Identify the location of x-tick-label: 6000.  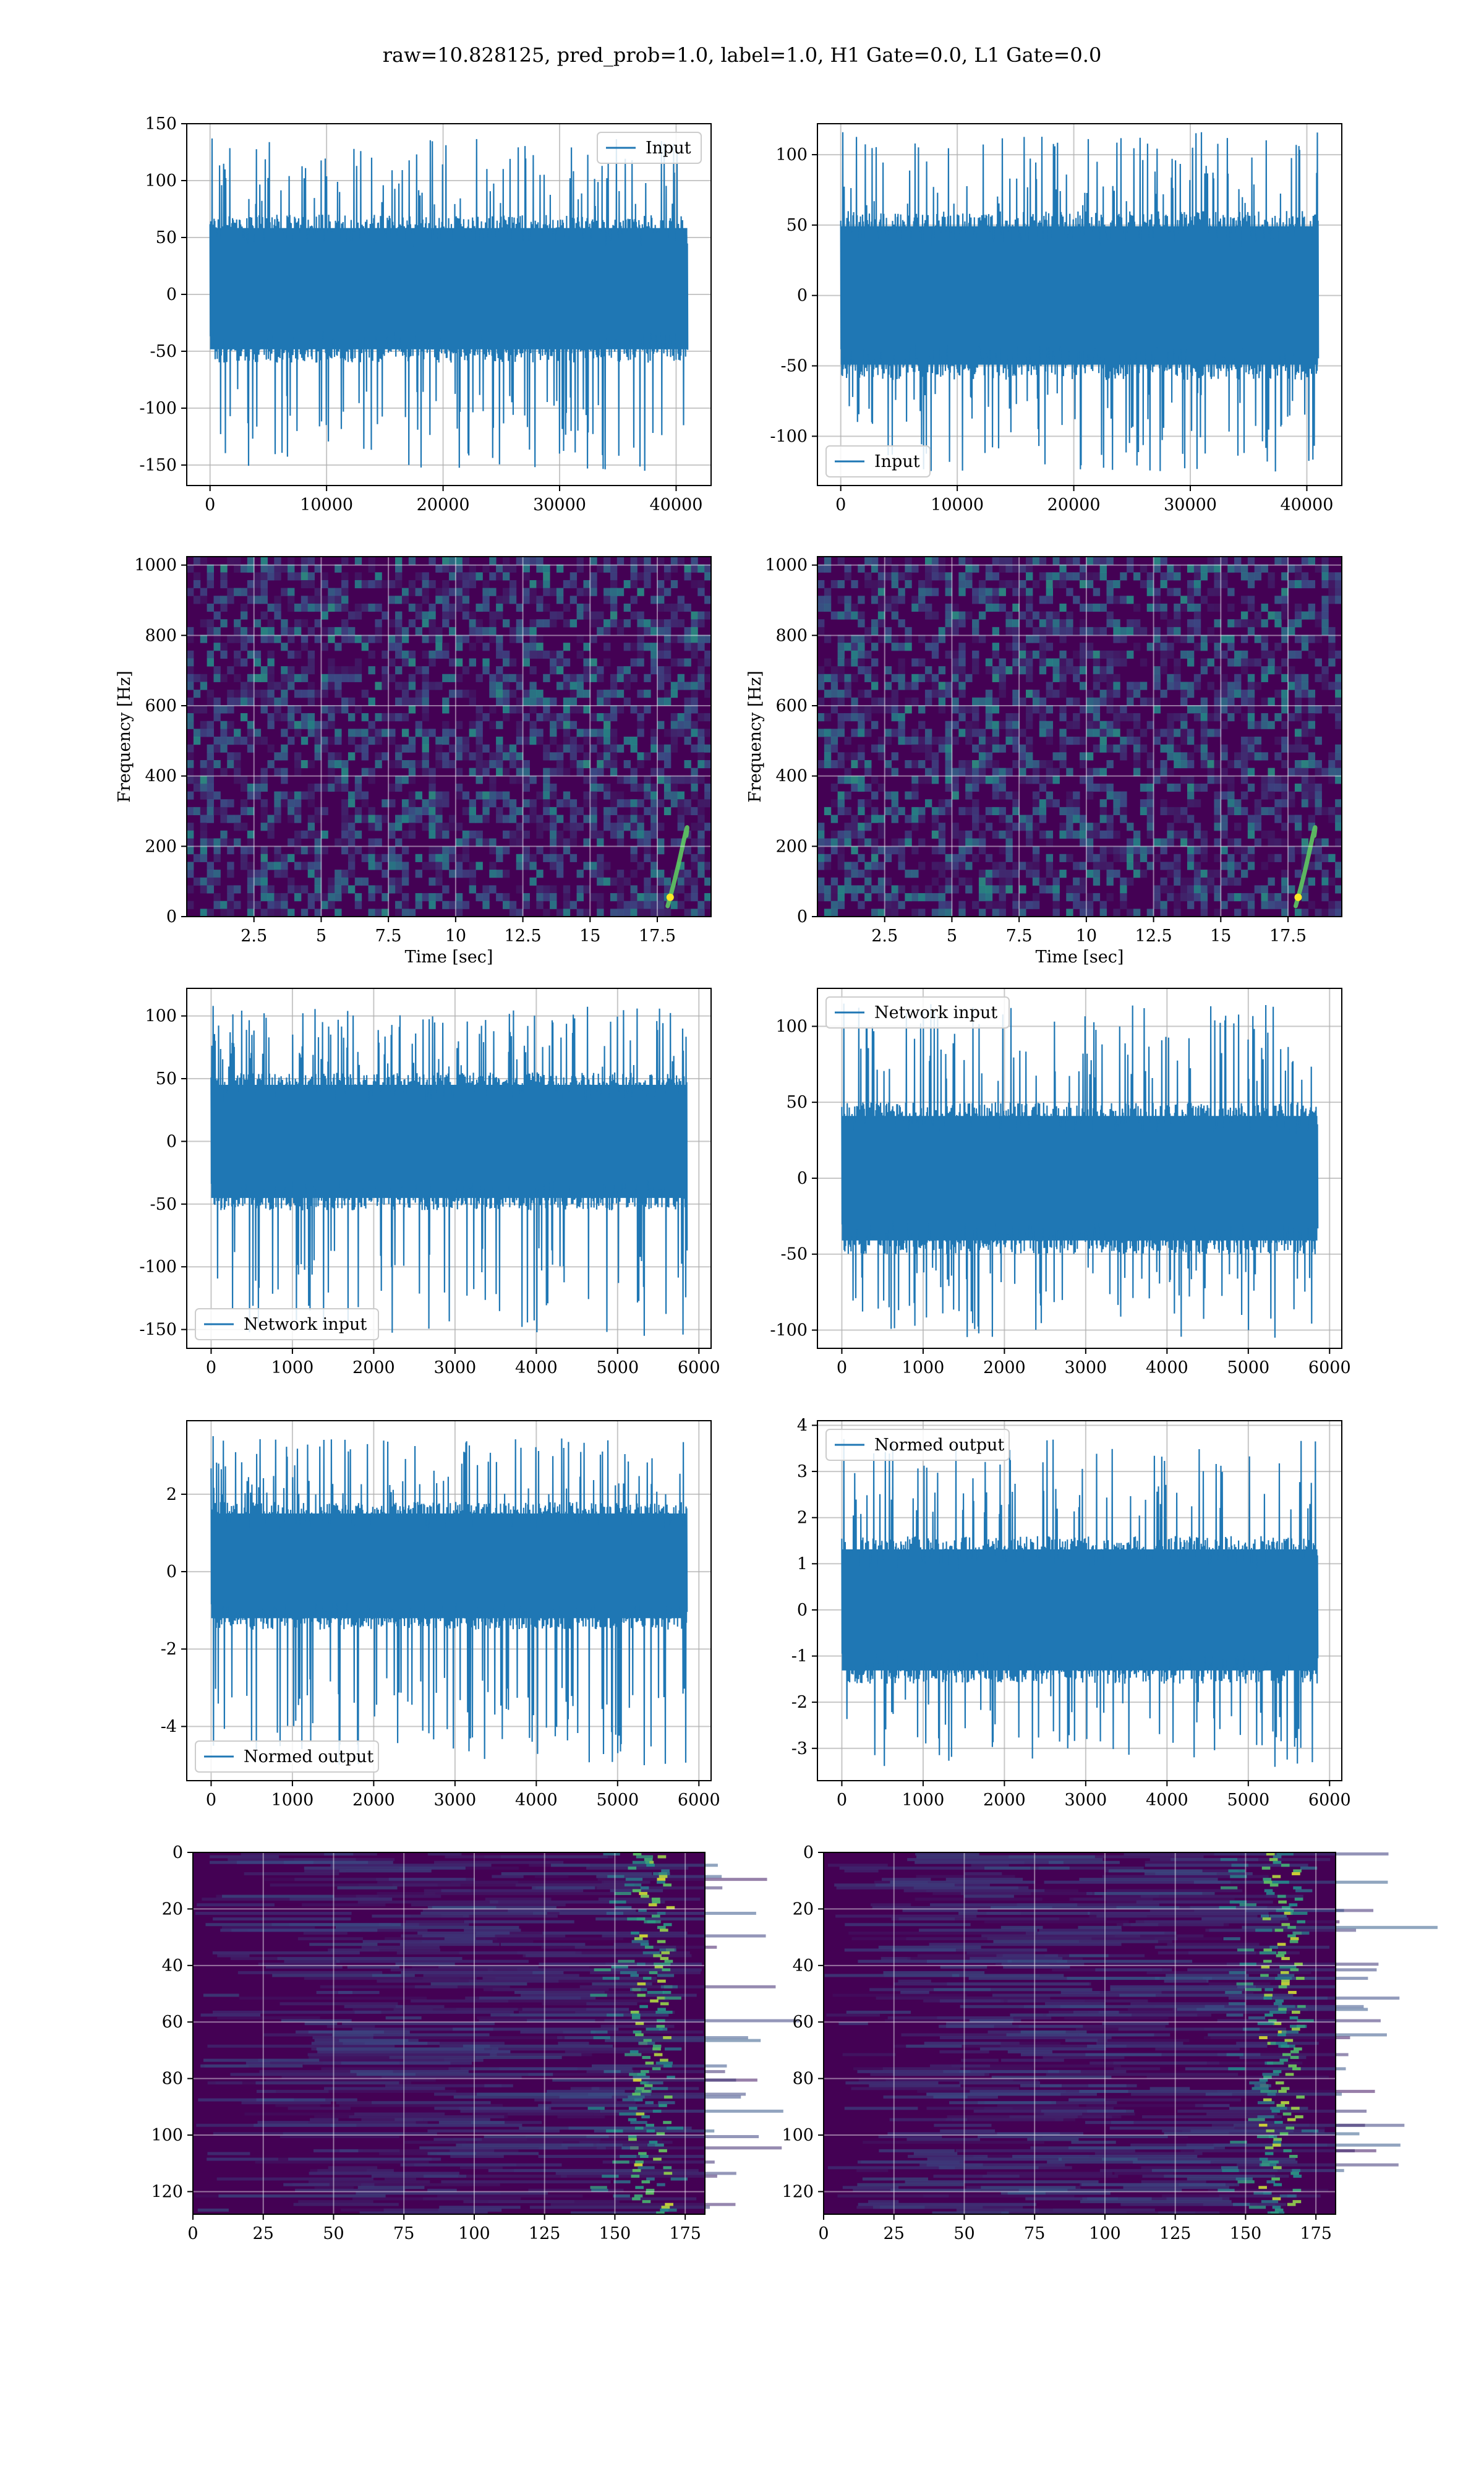
(699, 1367).